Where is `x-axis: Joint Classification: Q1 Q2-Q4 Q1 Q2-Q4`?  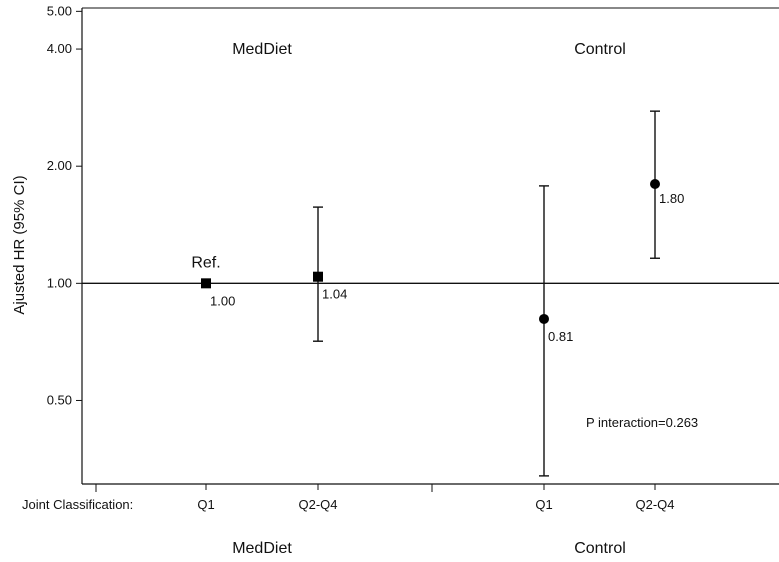
x-axis: Joint Classification: Q1 Q2-Q4 Q1 Q2-Q4 is located at coordinates (400, 497).